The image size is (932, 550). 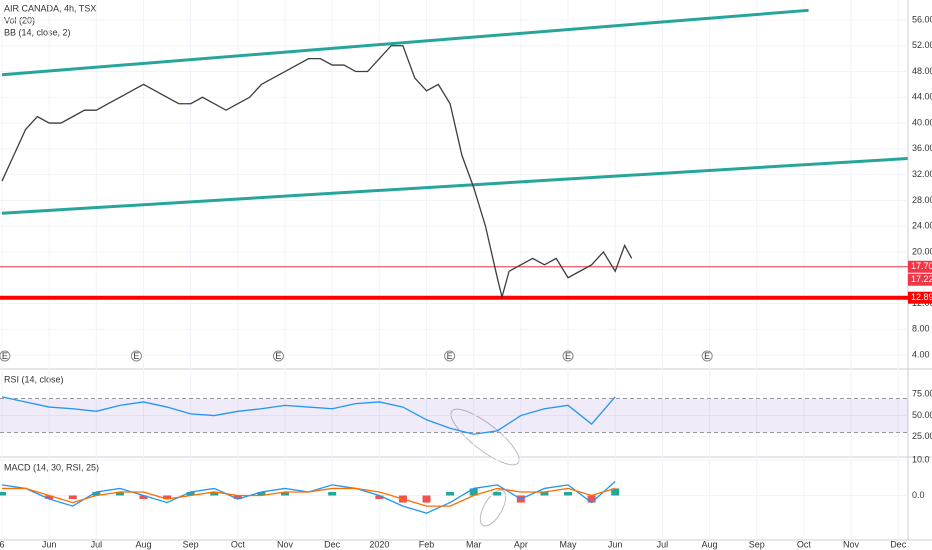 What do you see at coordinates (521, 544) in the screenshot?
I see `x-tick-label: Apr` at bounding box center [521, 544].